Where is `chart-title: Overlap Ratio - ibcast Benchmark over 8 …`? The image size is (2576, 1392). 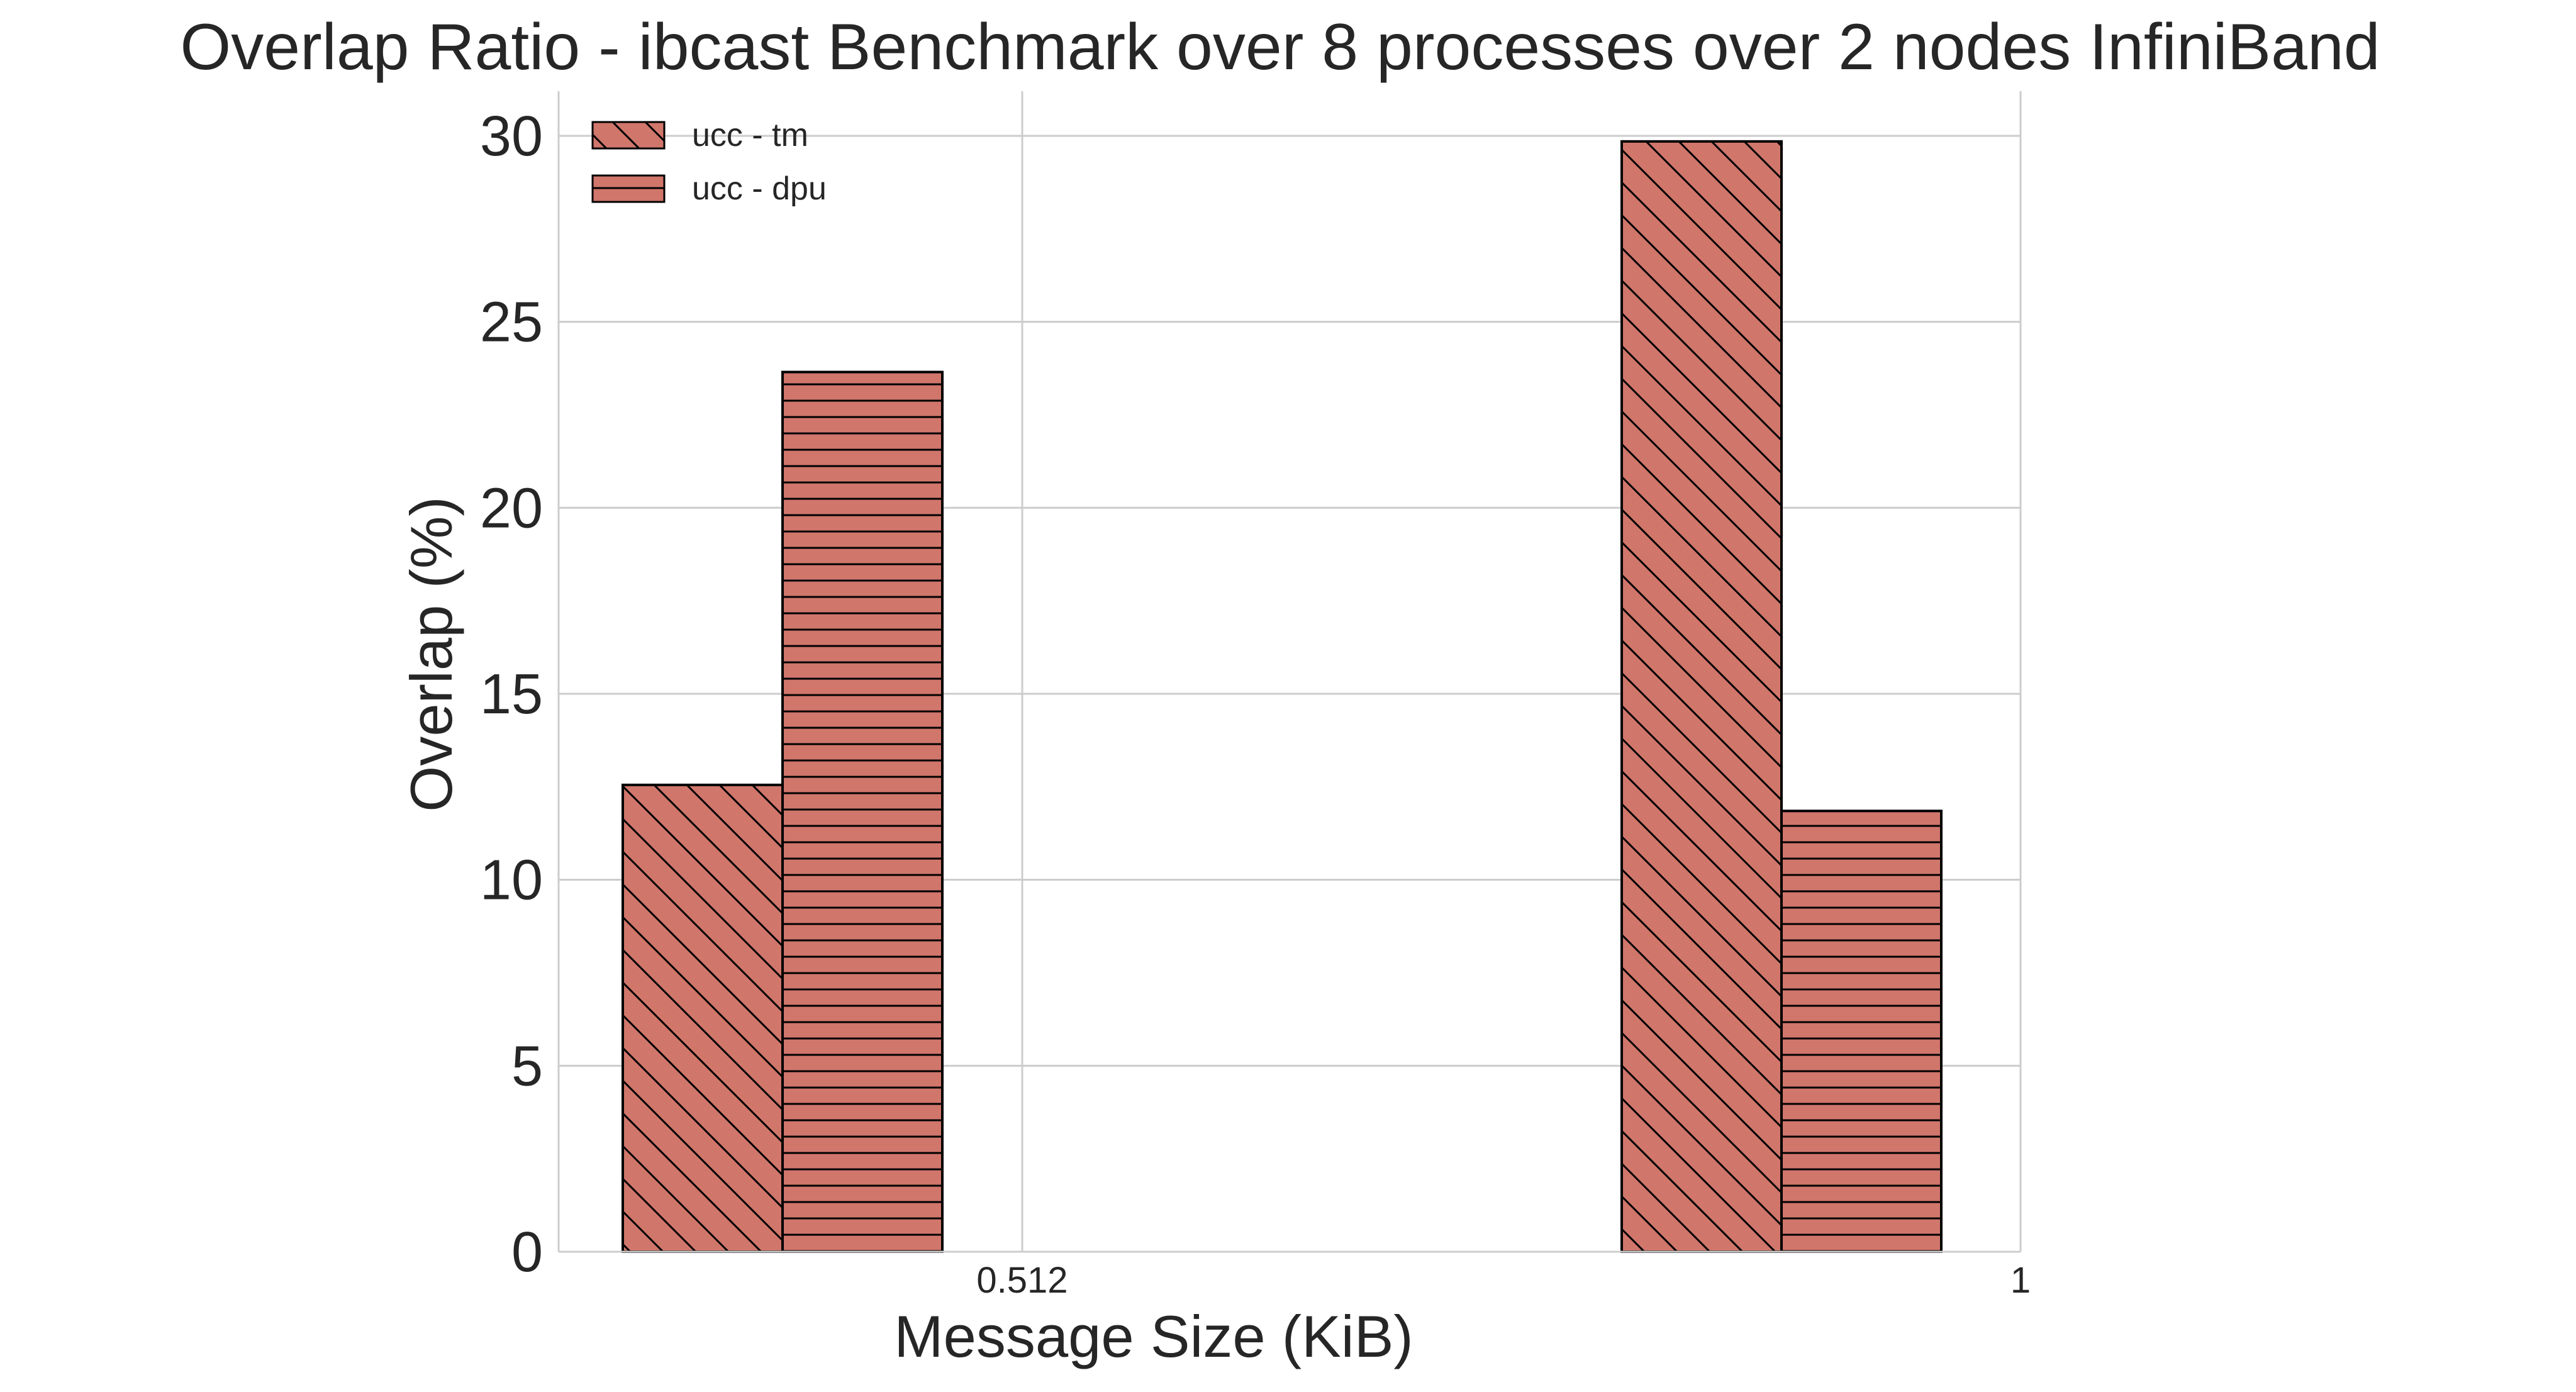
chart-title: Overlap Ratio - ibcast Benchmark over 8 … is located at coordinates (1280, 48).